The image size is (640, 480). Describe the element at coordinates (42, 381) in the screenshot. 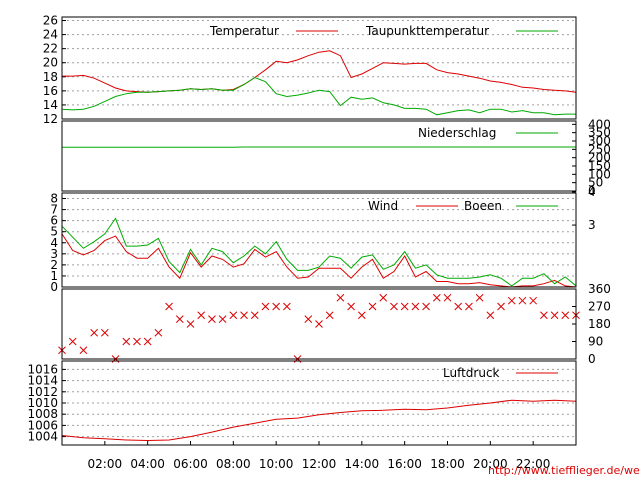

I see `y-tick-label: 1014` at that location.